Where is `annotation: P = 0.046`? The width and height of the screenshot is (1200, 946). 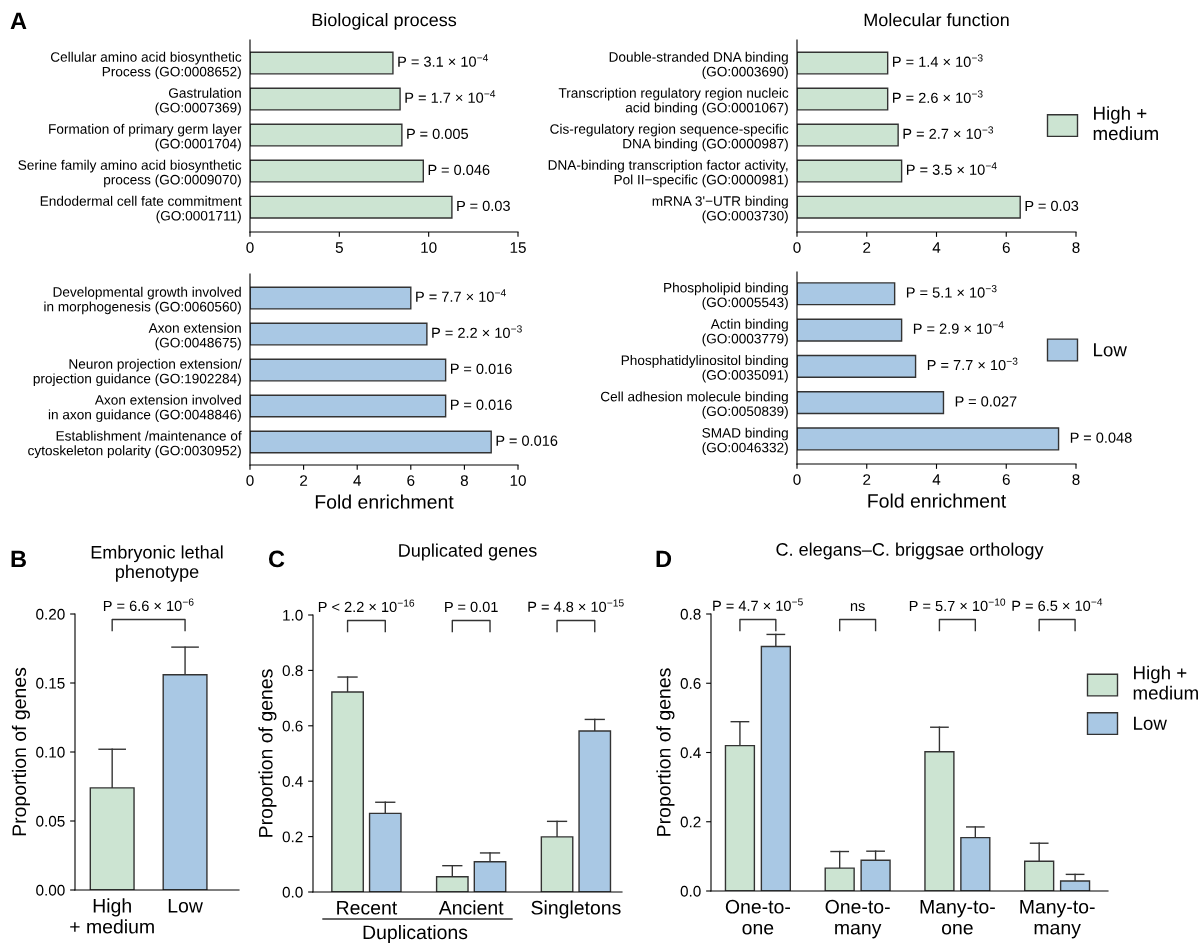 annotation: P = 0.046 is located at coordinates (459, 170).